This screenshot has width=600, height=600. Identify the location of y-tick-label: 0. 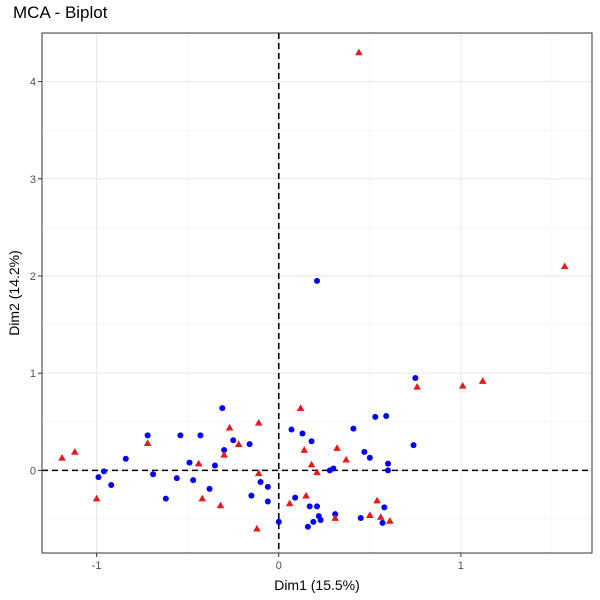
(33, 471).